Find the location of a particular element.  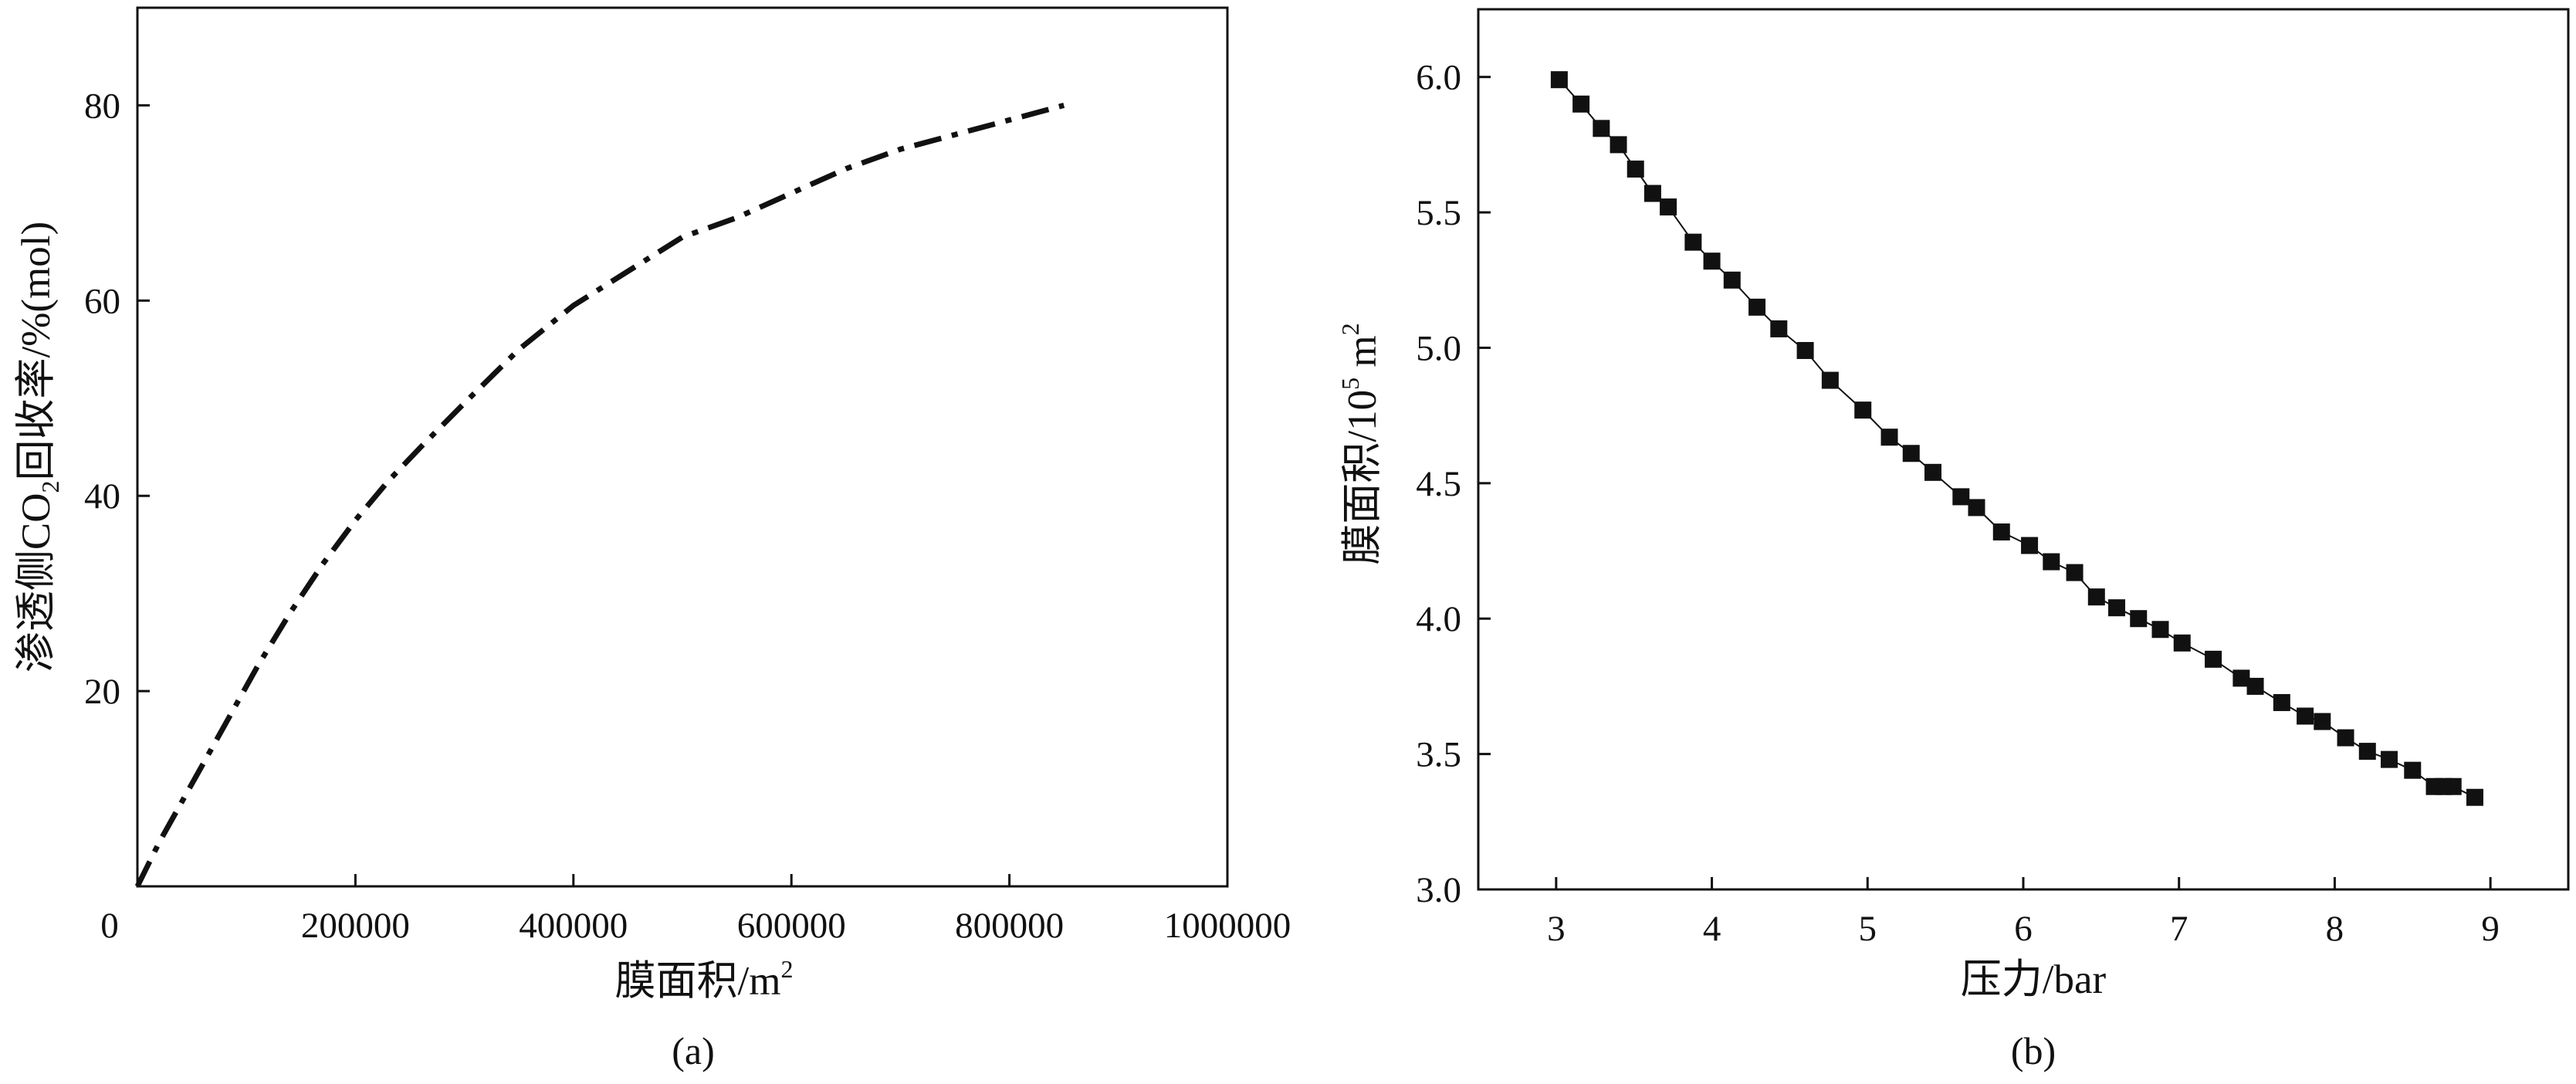

panel-a-xtick-label: 600000 is located at coordinates (791, 926).